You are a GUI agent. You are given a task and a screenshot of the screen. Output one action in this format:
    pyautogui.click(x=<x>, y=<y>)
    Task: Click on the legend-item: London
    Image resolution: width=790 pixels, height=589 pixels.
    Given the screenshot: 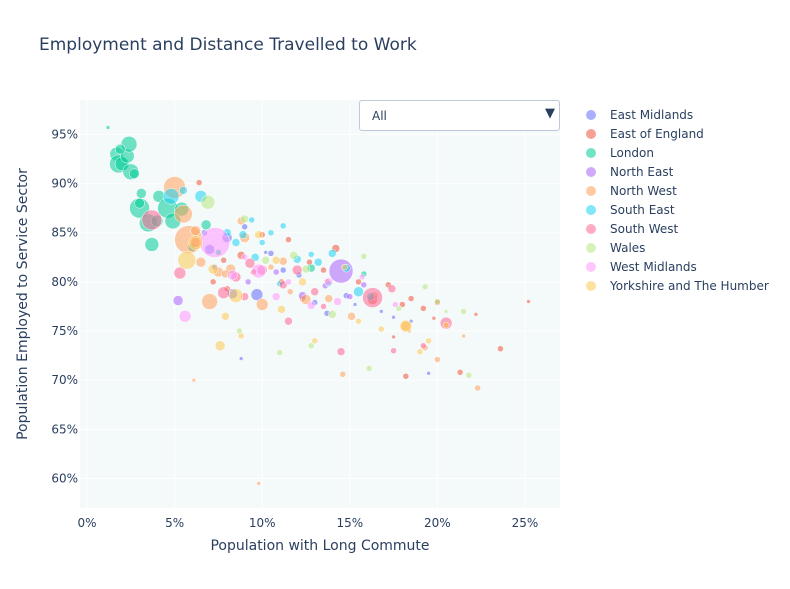 What is the action you would take?
    pyautogui.click(x=620, y=153)
    